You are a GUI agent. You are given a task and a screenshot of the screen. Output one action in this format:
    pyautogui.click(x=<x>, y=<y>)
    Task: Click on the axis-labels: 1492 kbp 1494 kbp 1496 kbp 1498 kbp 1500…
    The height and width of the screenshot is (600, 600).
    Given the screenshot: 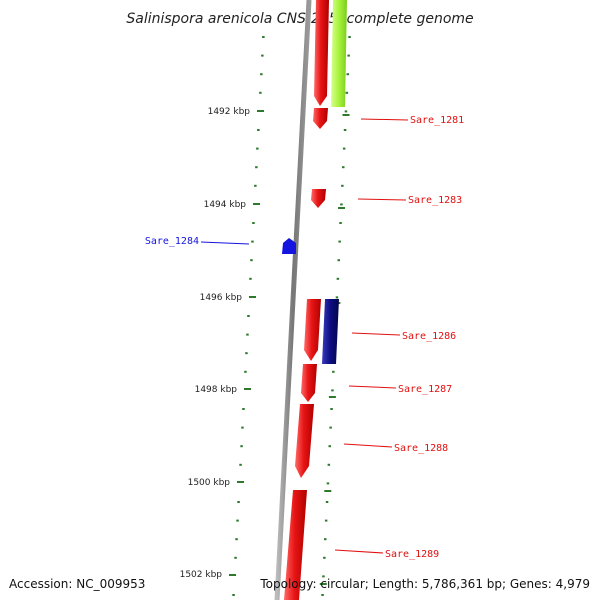 What is the action you would take?
    pyautogui.click(x=222, y=343)
    